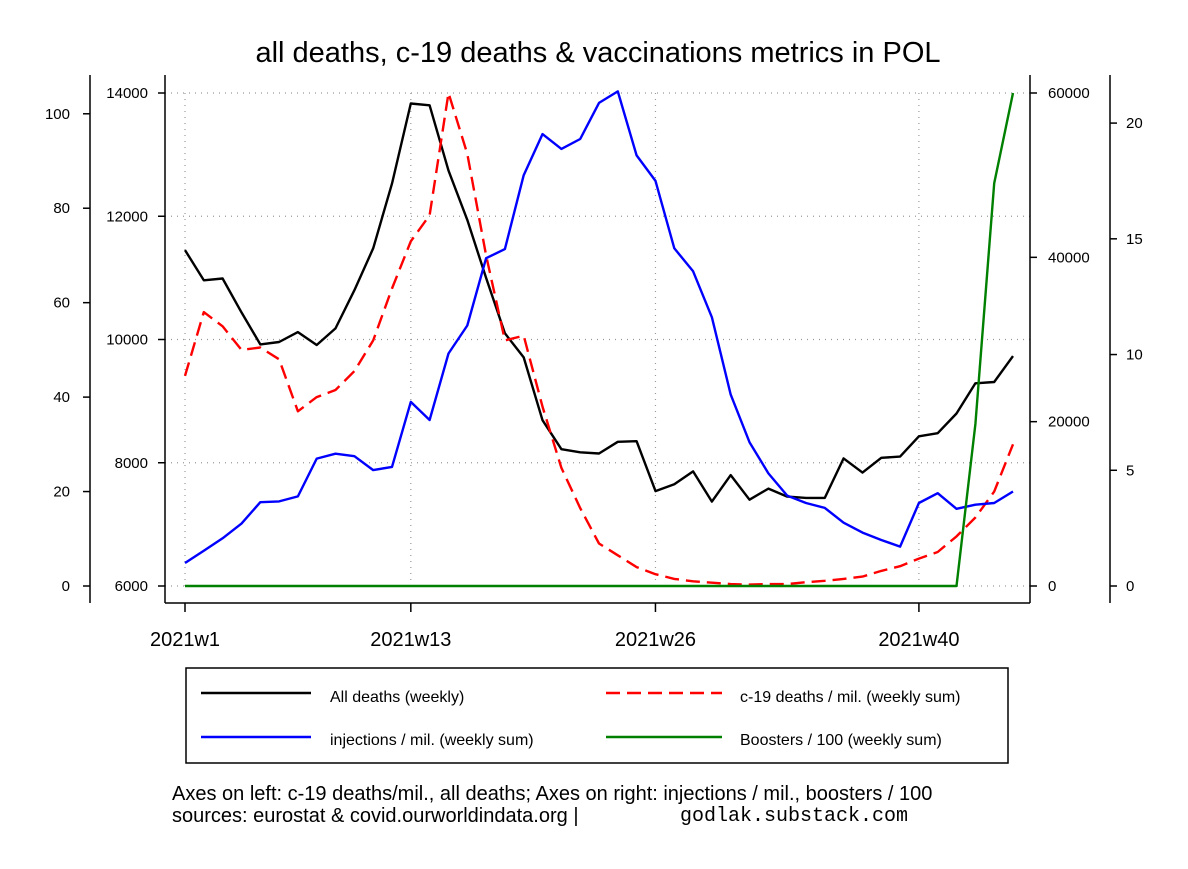 This screenshot has height=869, width=1188. Describe the element at coordinates (1069, 93) in the screenshot. I see `axis-right-inner-tick-label-60000: 60000` at that location.